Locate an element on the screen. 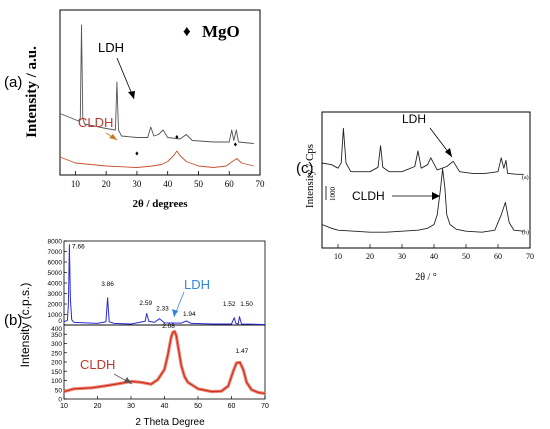 The image size is (550, 429). chart-b-lower-ytick-label: 250 is located at coordinates (56, 353).